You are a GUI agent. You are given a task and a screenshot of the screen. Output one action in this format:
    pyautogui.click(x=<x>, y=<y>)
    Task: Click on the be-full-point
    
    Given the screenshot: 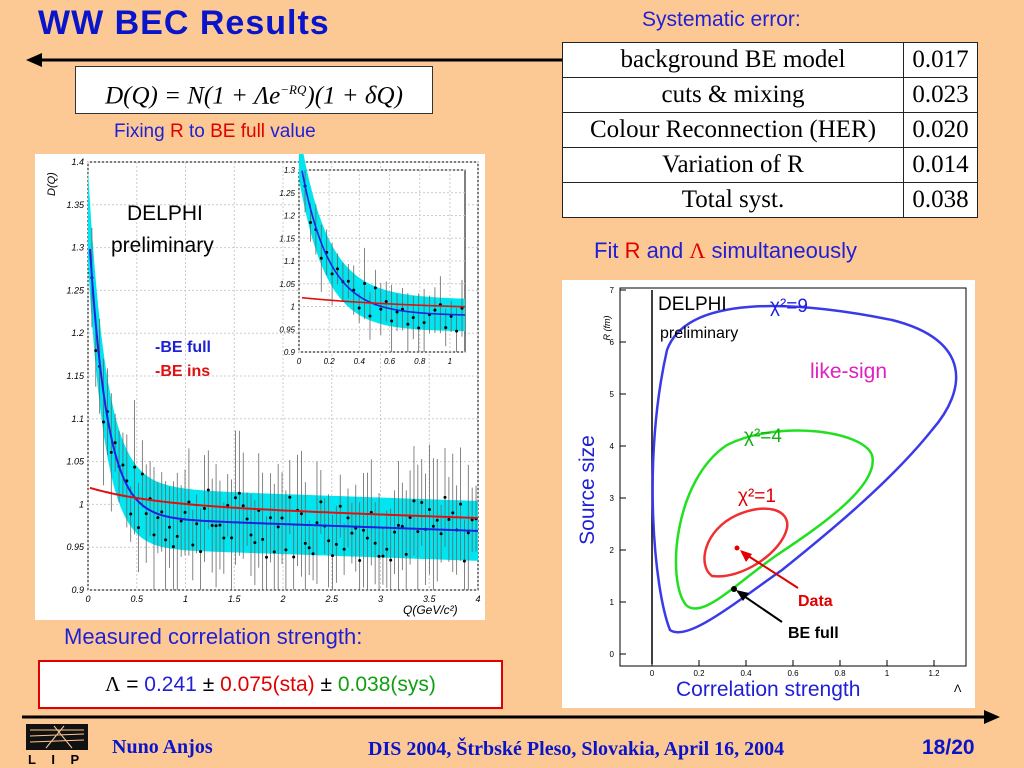 What is the action you would take?
    pyautogui.click(x=734, y=589)
    